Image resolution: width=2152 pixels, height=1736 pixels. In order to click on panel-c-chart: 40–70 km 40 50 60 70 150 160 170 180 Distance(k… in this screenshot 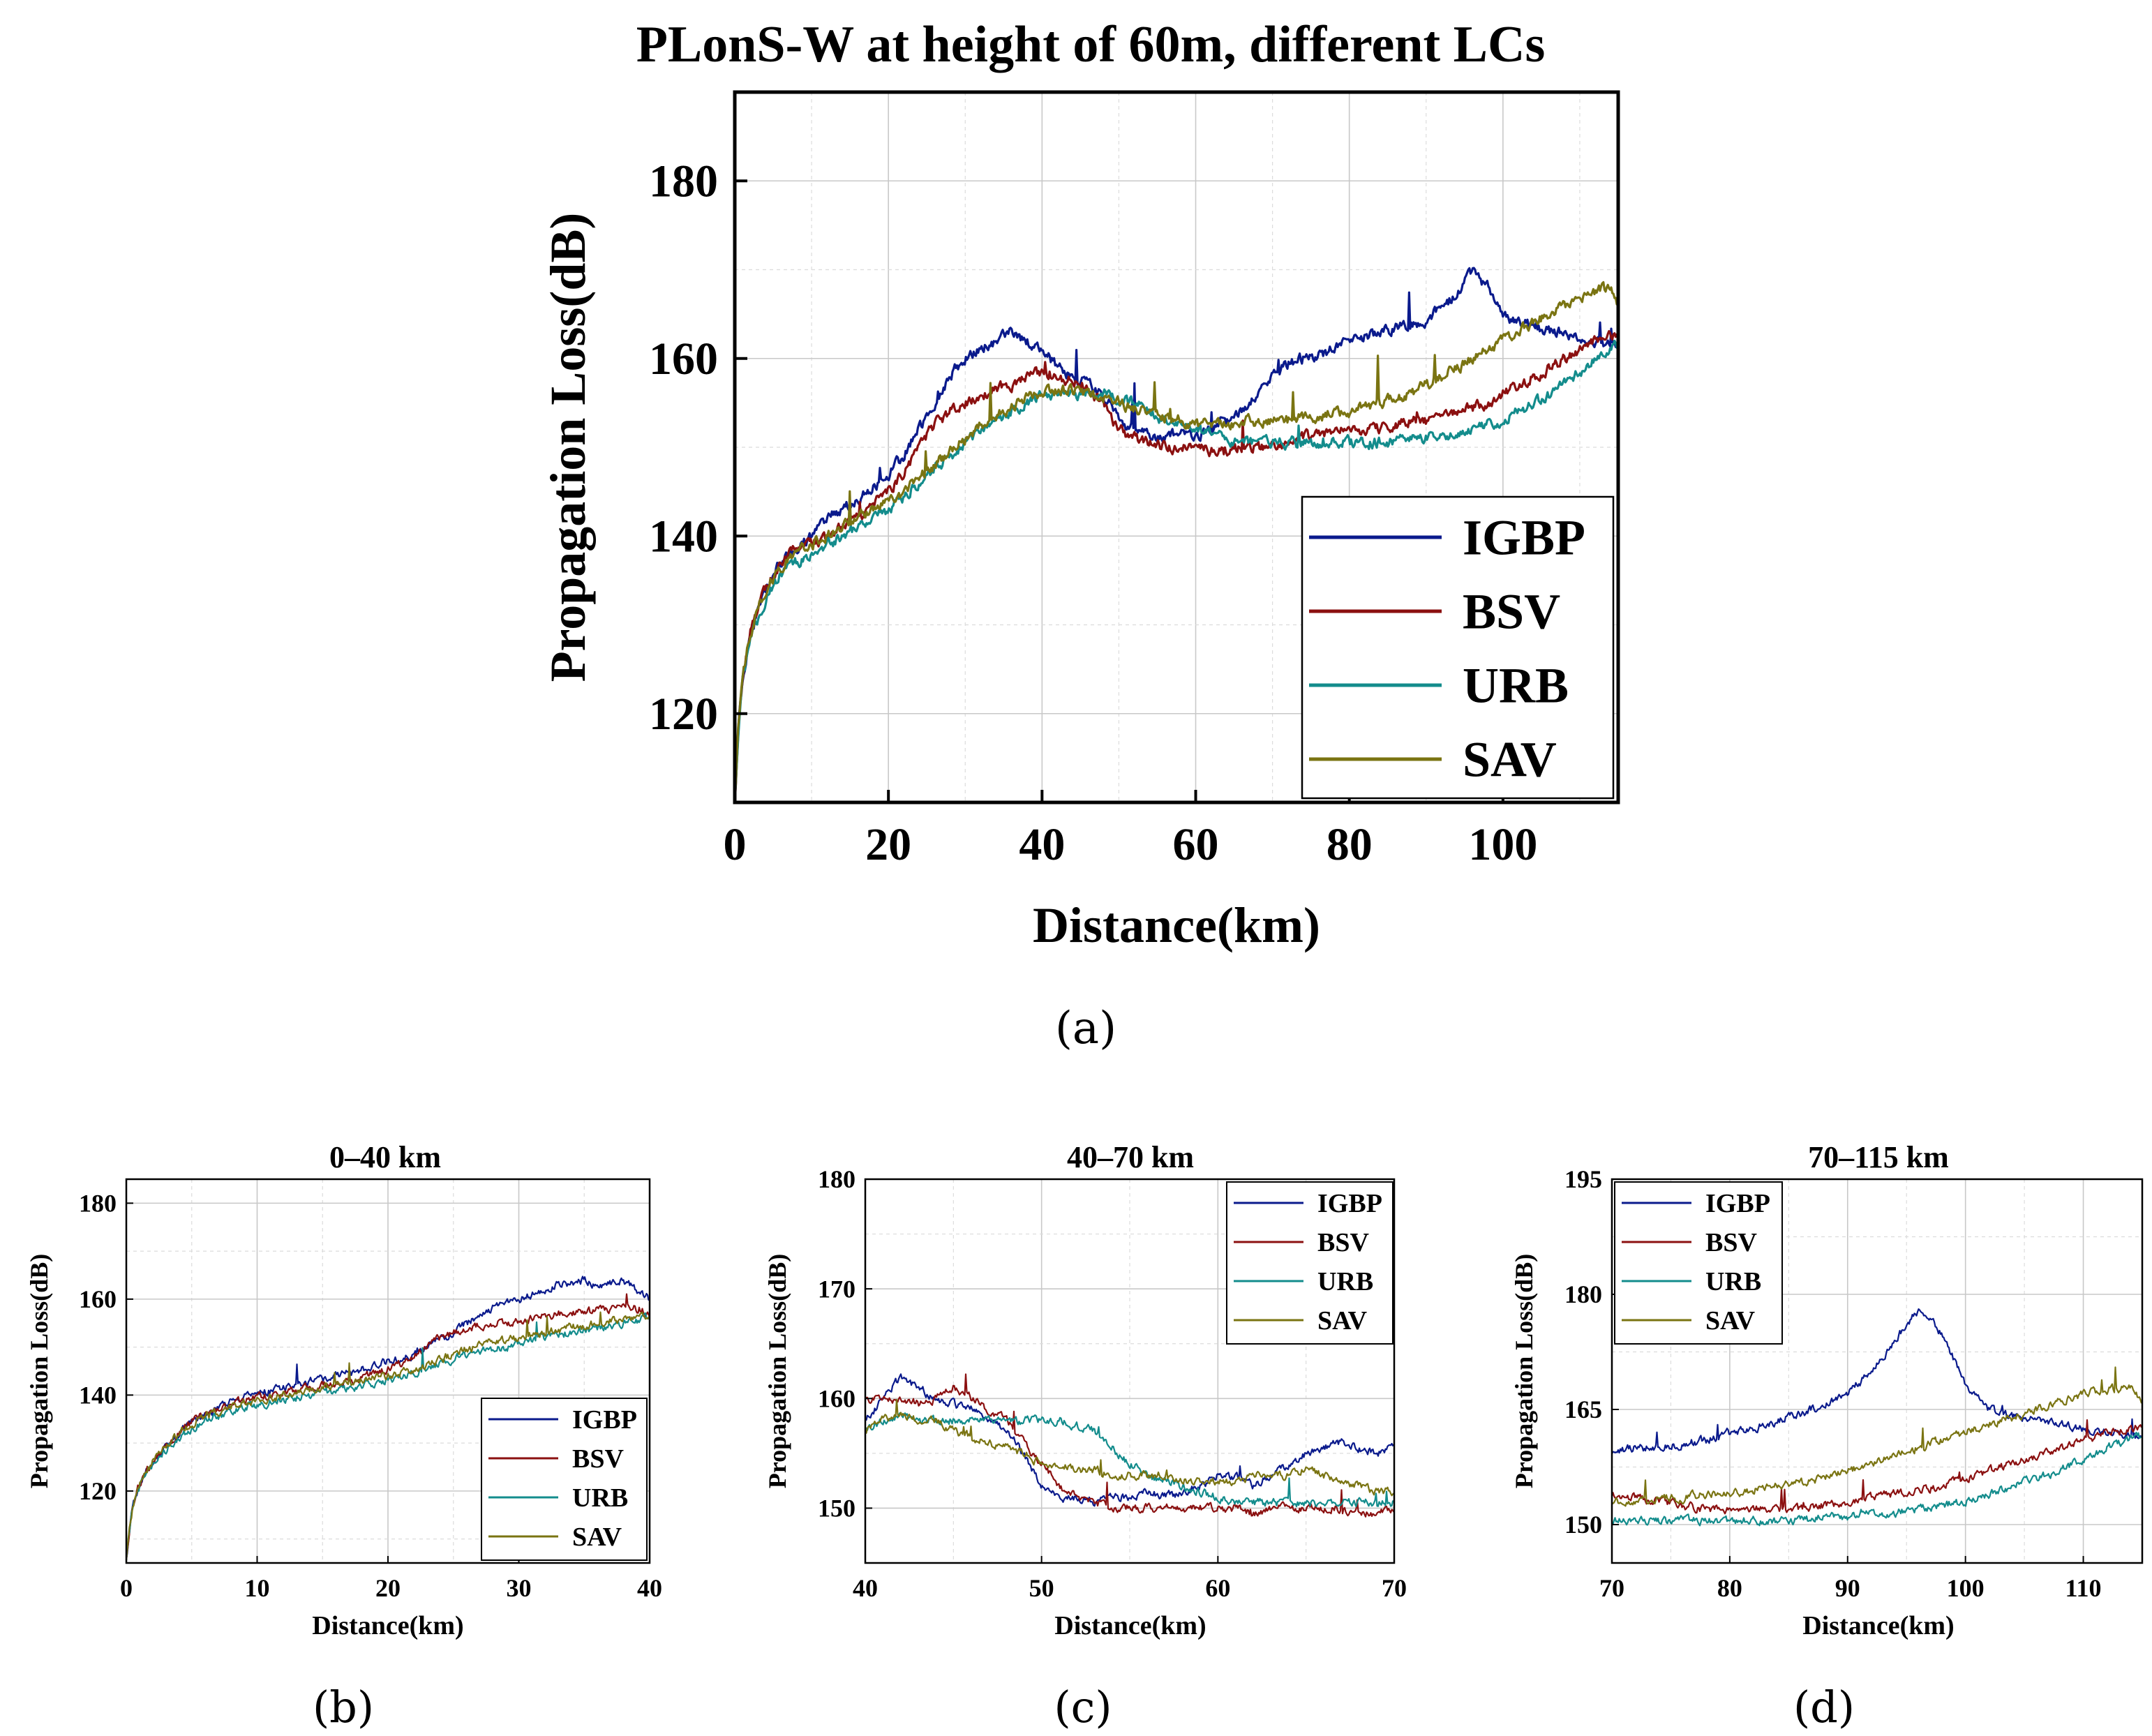, I will do `click(1085, 1436)`.